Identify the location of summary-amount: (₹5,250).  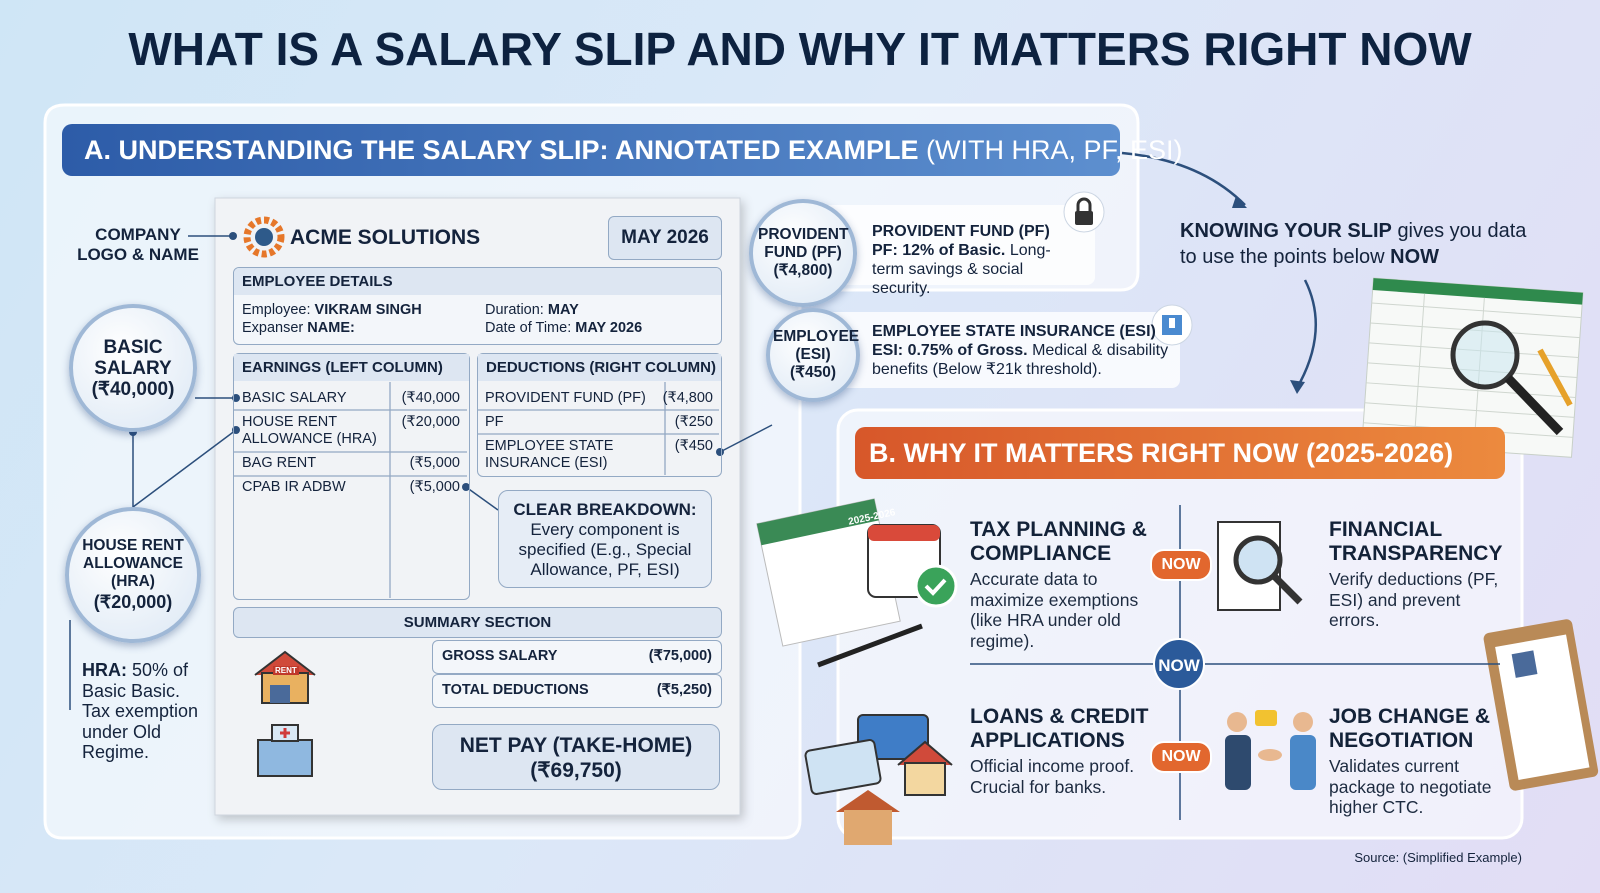
(684, 690).